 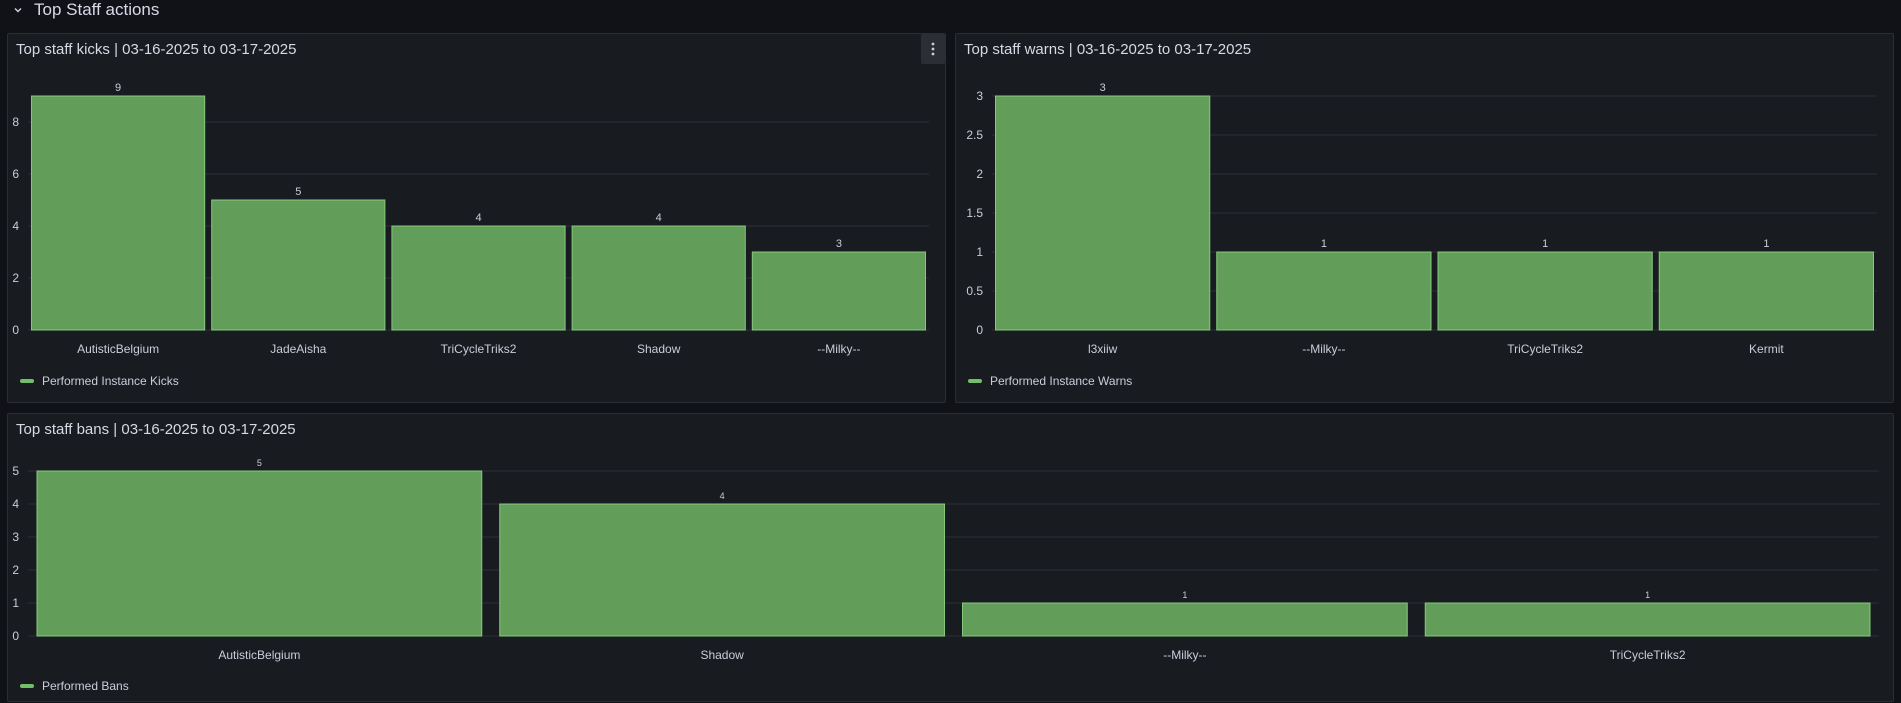 I want to click on x-tick-label: Kermit, so click(x=1766, y=349).